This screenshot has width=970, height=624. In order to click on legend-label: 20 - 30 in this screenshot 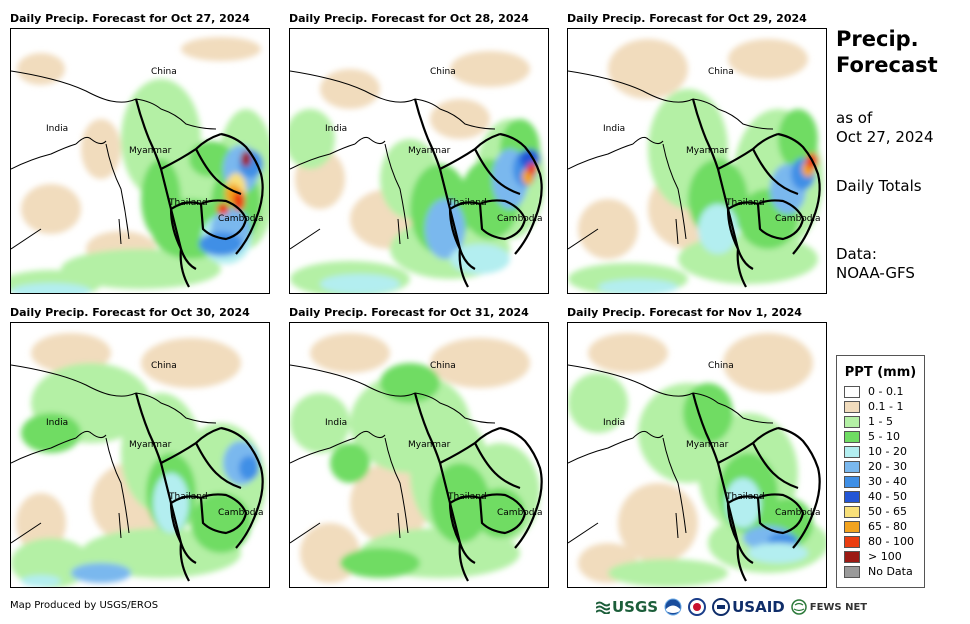, I will do `click(887, 466)`.